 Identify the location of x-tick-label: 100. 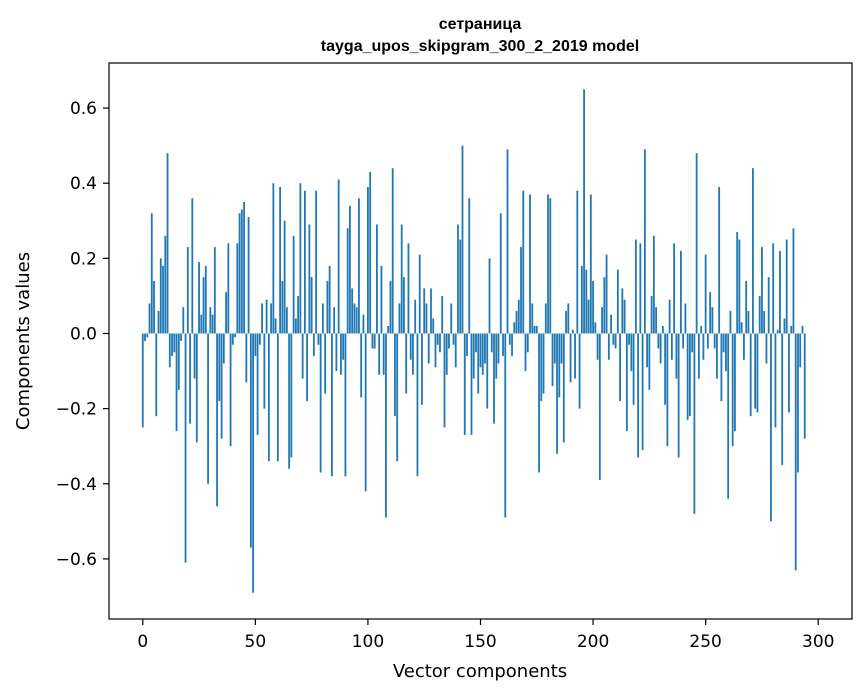
(368, 642).